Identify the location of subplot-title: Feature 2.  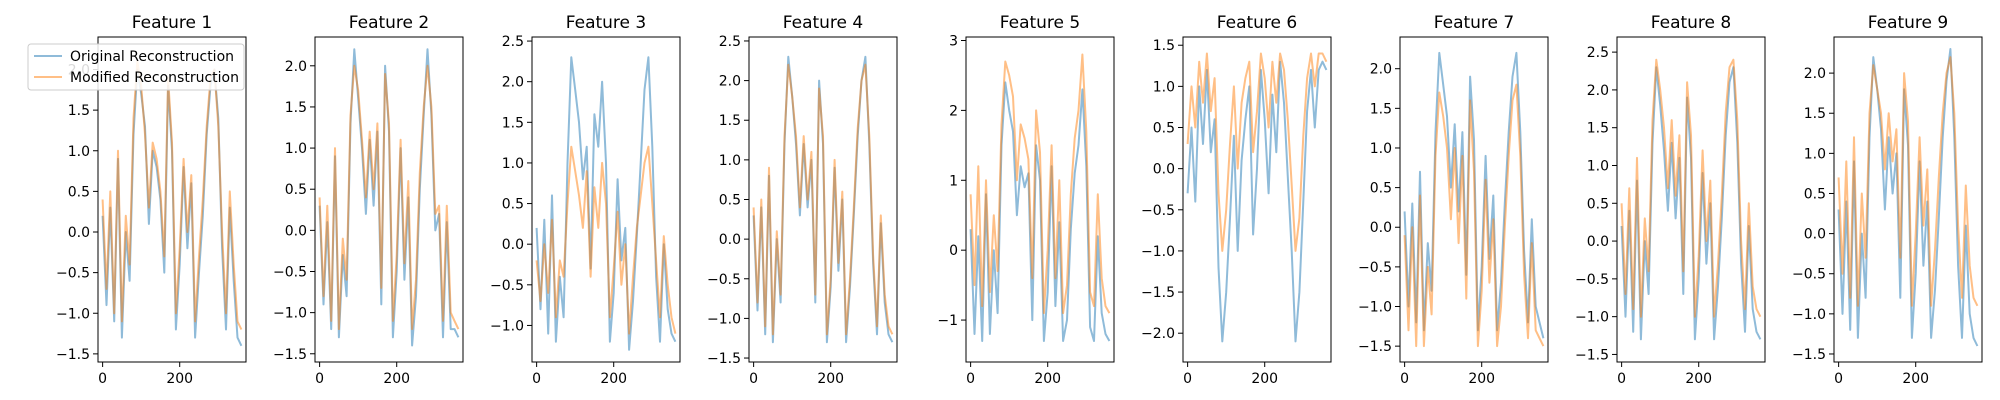
(389, 23).